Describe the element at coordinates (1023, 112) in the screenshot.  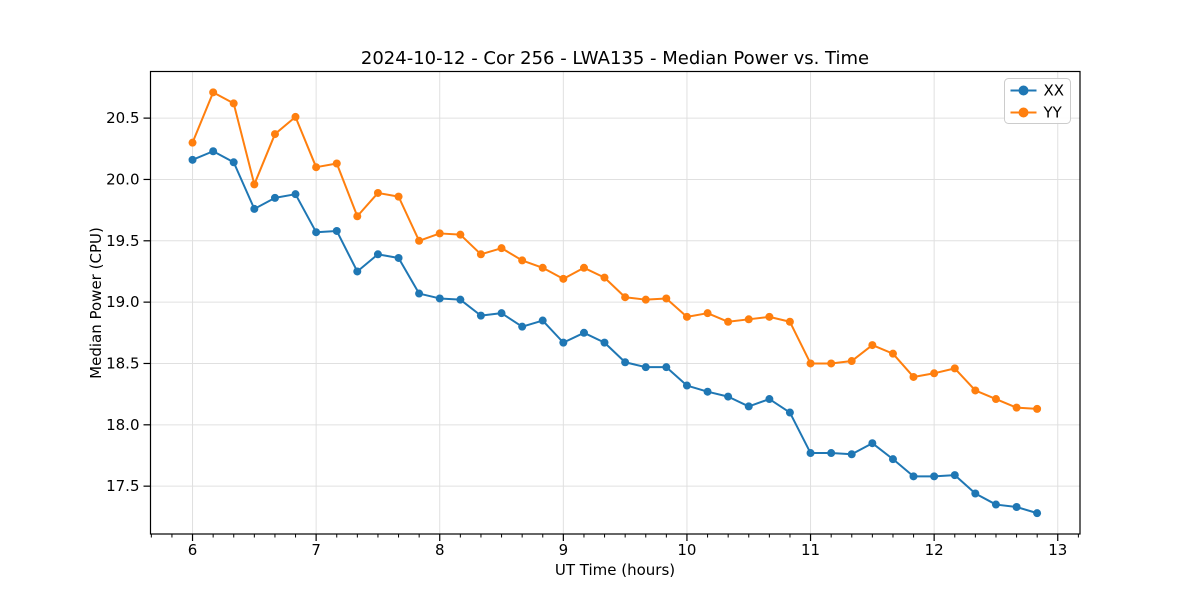
I see `legend-marker-yy` at that location.